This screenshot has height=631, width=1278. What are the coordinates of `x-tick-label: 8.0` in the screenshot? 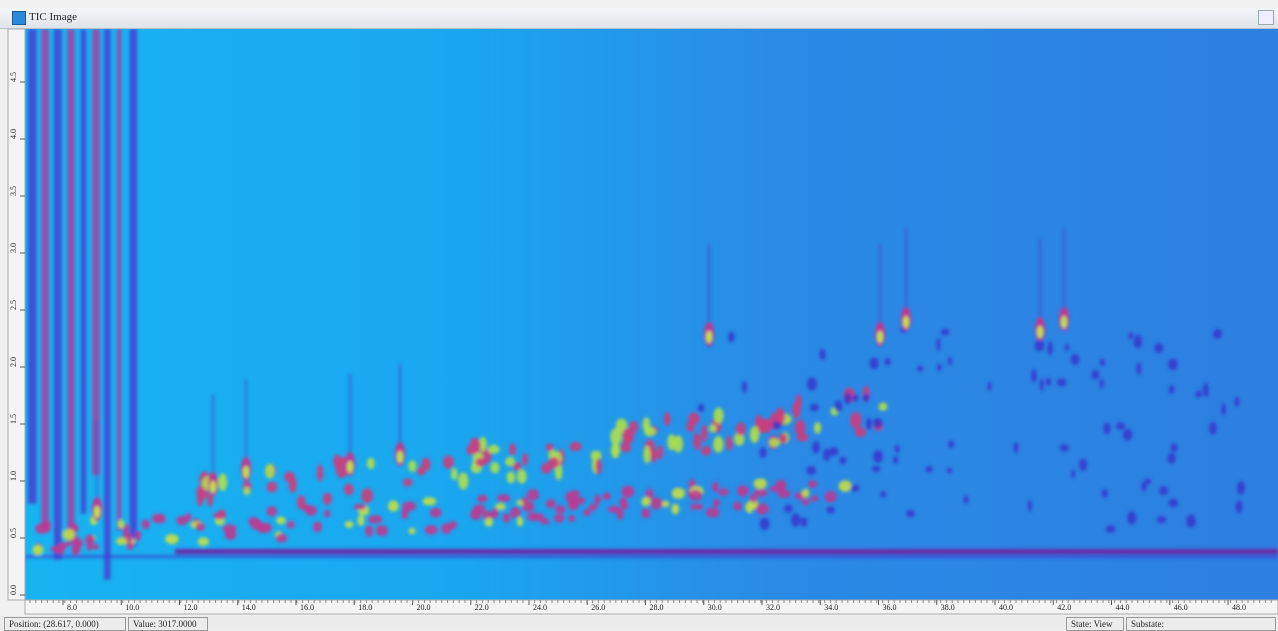 It's located at (72, 607).